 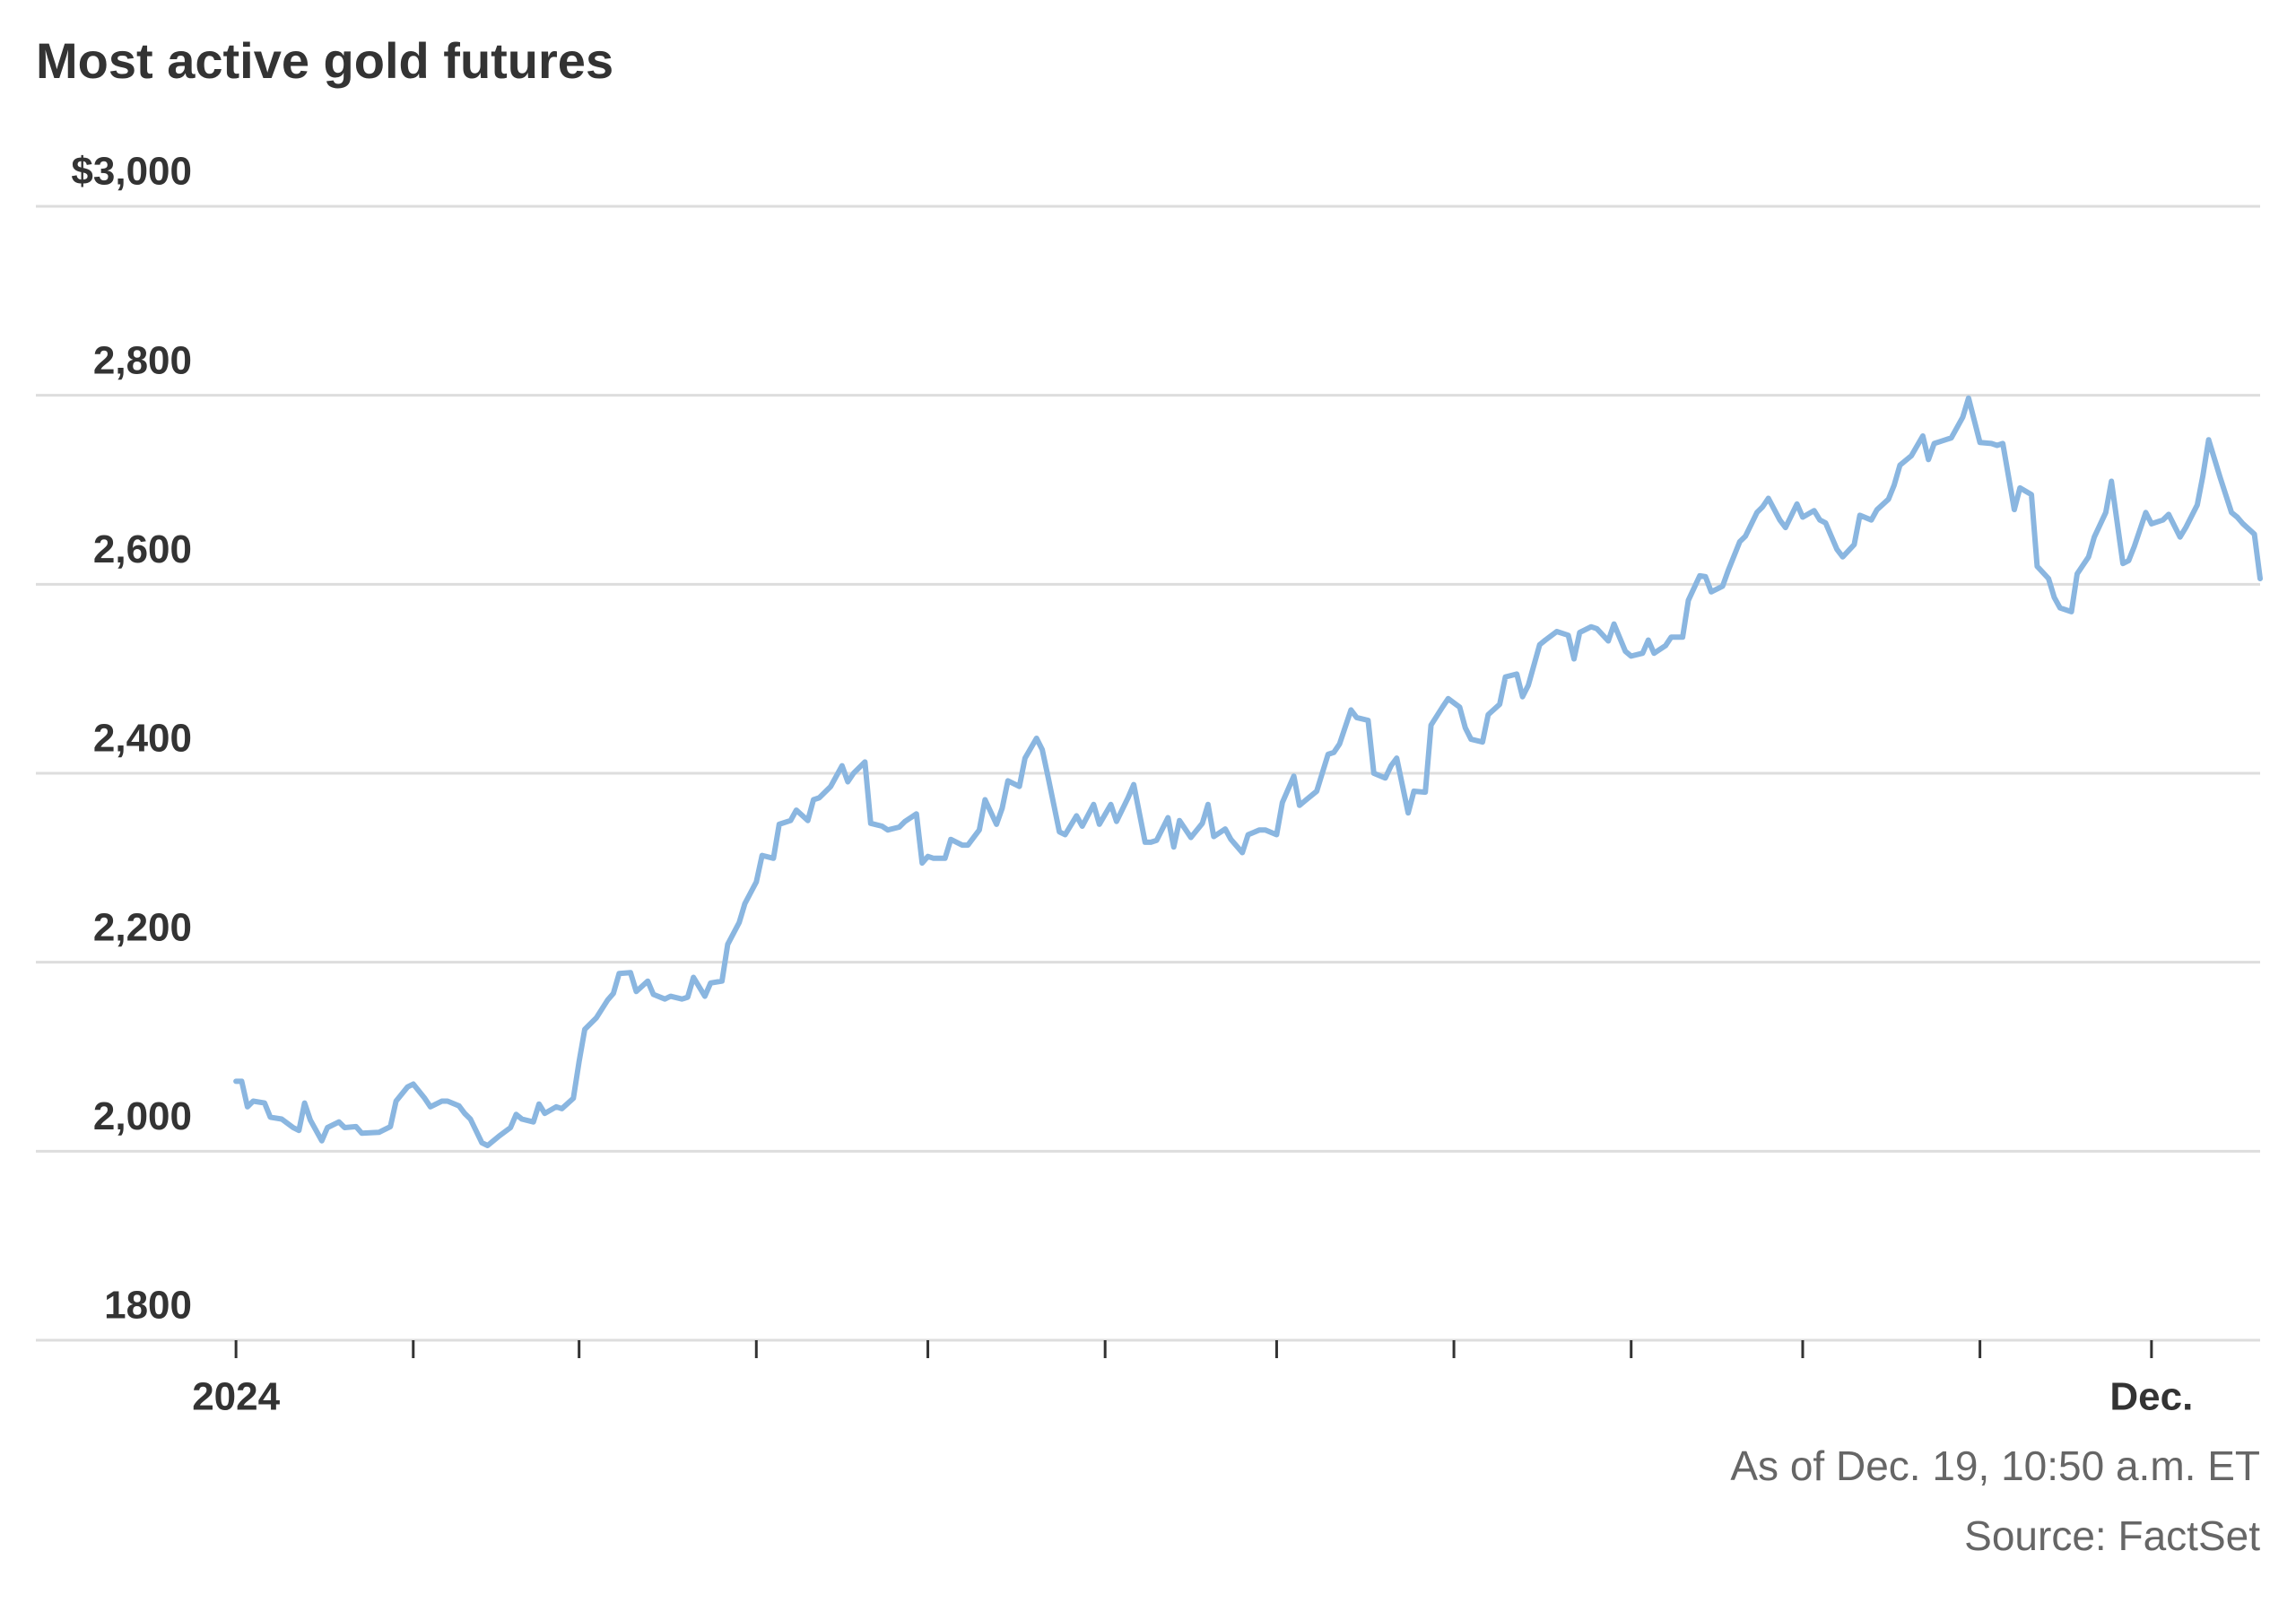 What do you see at coordinates (148, 1306) in the screenshot?
I see `y-tick-label: 1800` at bounding box center [148, 1306].